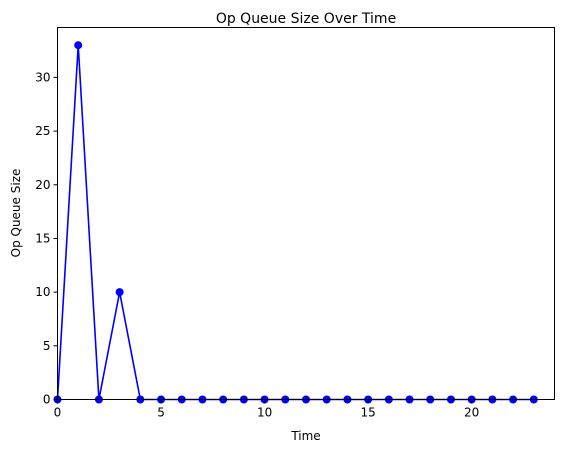  I want to click on x-axis: 0 5 10 15 20, so click(266, 409).